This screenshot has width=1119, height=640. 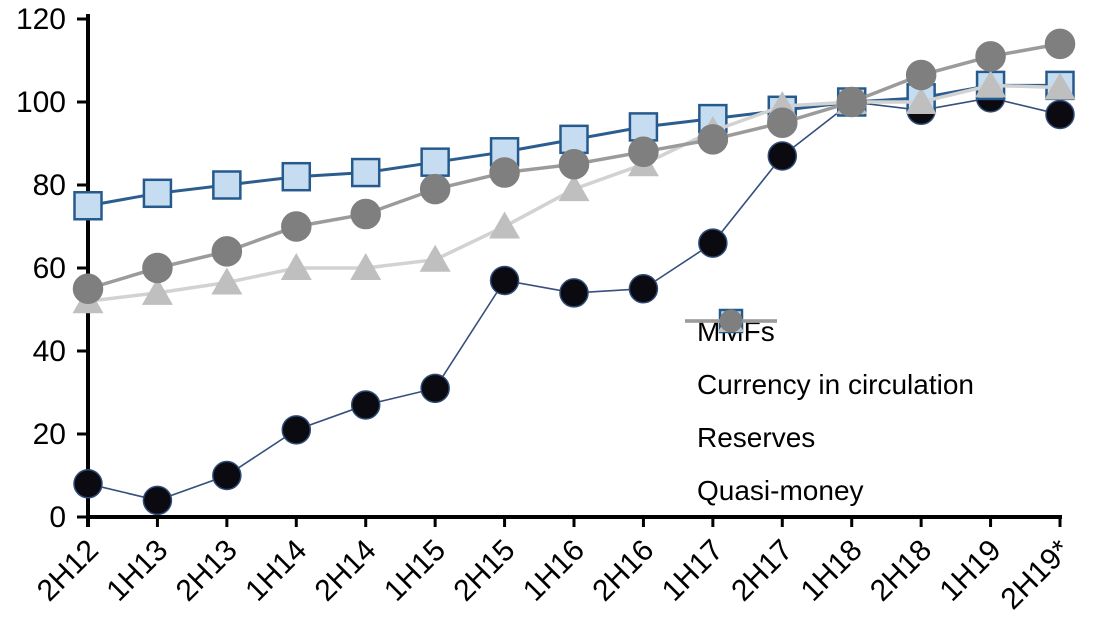 What do you see at coordinates (756, 437) in the screenshot?
I see `legend-label-reserves: Reserves` at bounding box center [756, 437].